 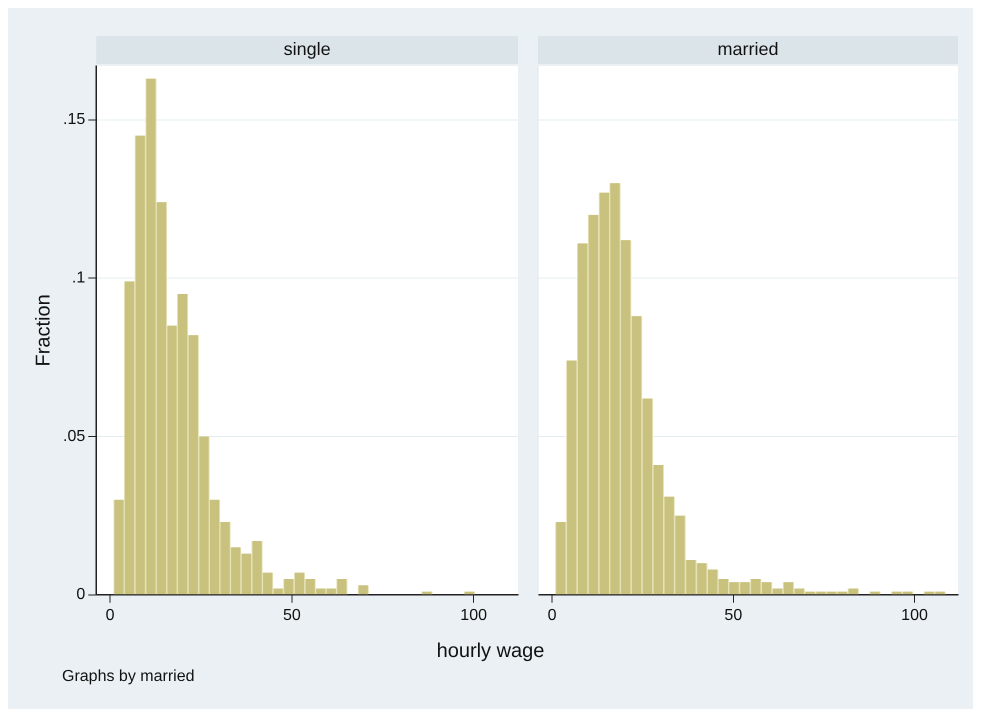 What do you see at coordinates (74, 119) in the screenshot?
I see `y-tick-label: .15` at bounding box center [74, 119].